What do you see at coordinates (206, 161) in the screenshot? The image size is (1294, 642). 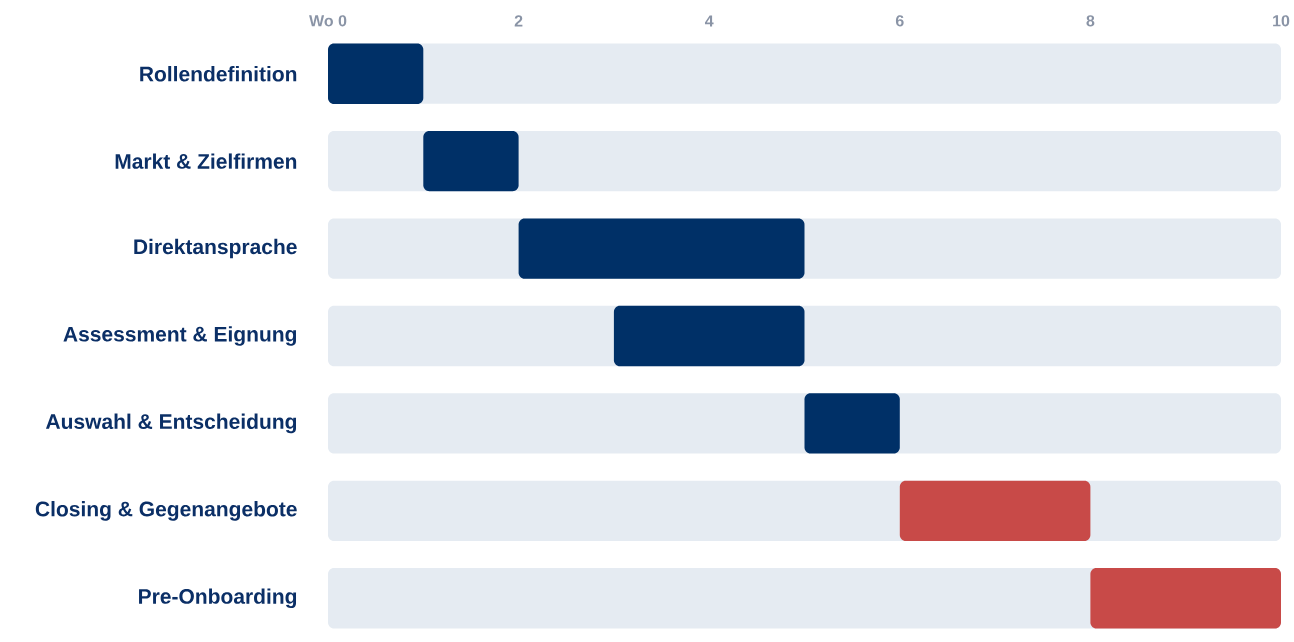 I see `y-tick-label: Markt & Zielfirmen` at bounding box center [206, 161].